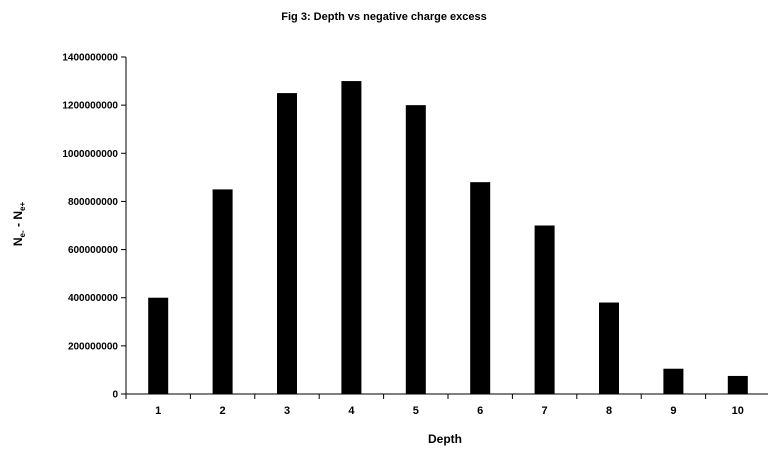 This screenshot has height=455, width=768. What do you see at coordinates (480, 411) in the screenshot?
I see `x-tick-label: 6` at bounding box center [480, 411].